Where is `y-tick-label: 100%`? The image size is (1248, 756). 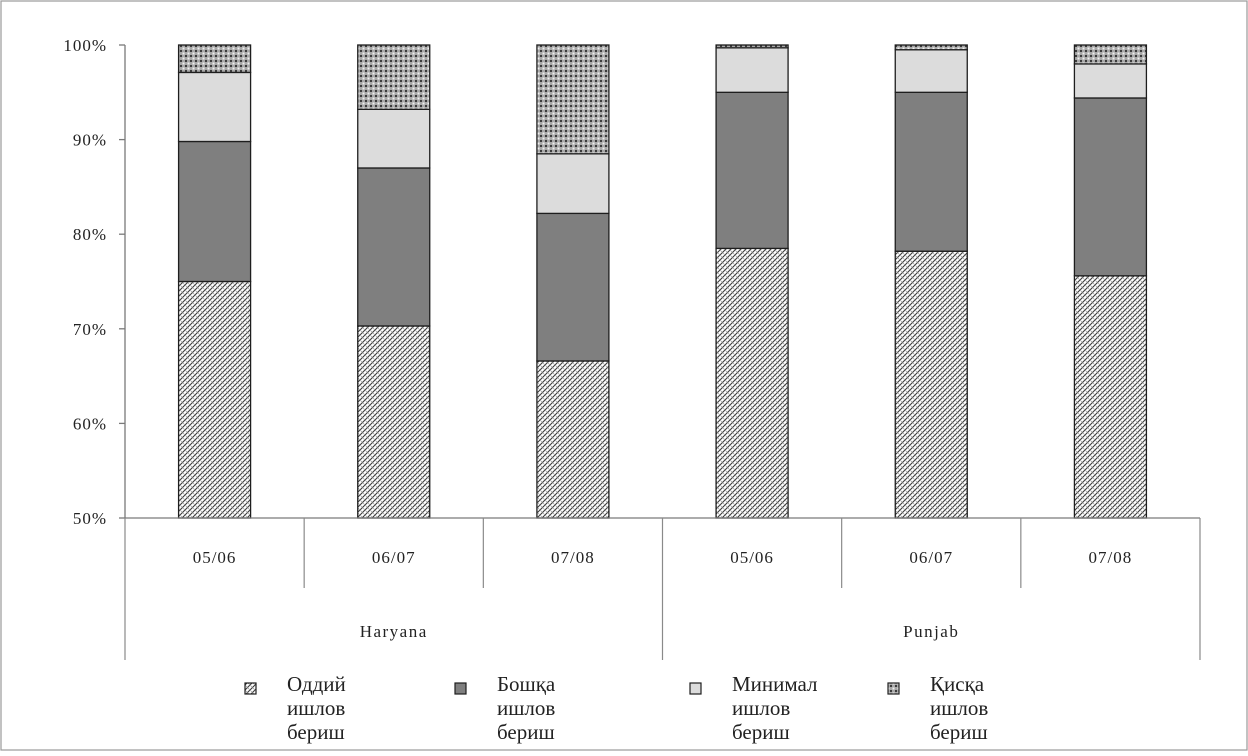 y-tick-label: 100% is located at coordinates (85, 45).